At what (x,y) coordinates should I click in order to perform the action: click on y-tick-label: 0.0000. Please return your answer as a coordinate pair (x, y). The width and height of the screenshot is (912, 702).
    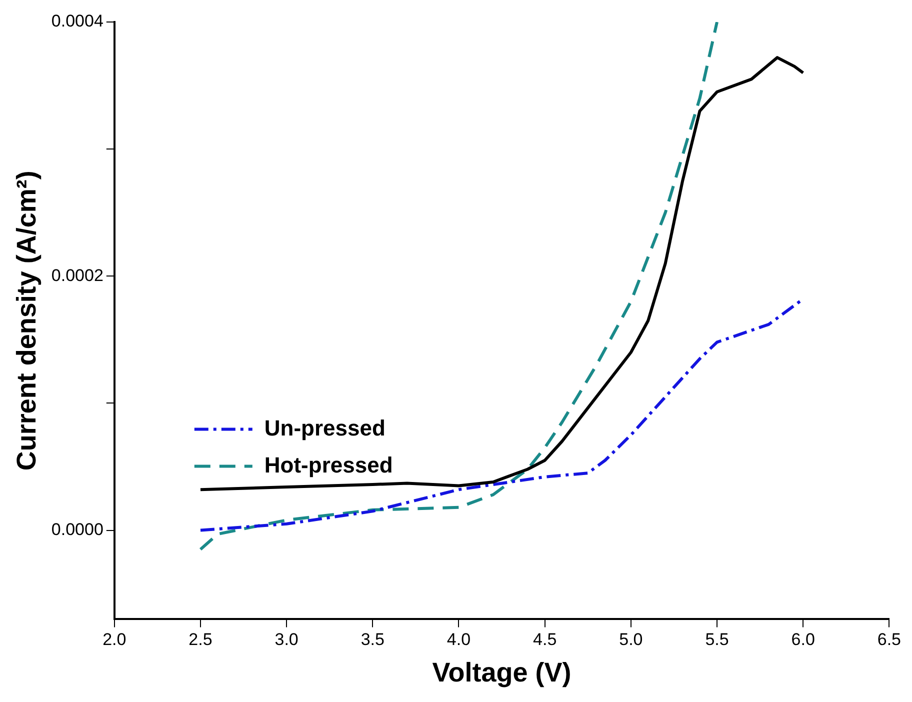
    Looking at the image, I should click on (77, 529).